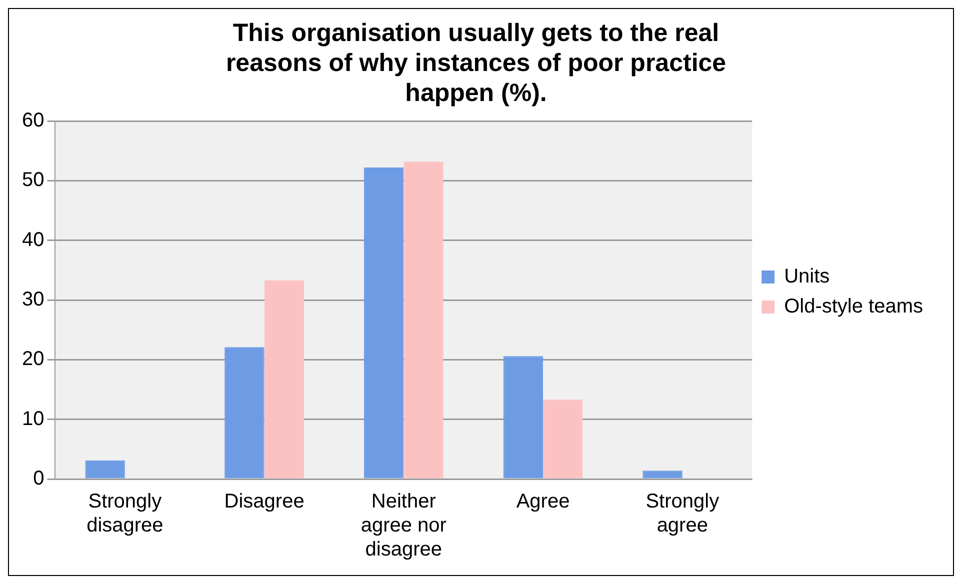 The height and width of the screenshot is (585, 962). I want to click on x-tick-label: Strongly disagree, so click(125, 513).